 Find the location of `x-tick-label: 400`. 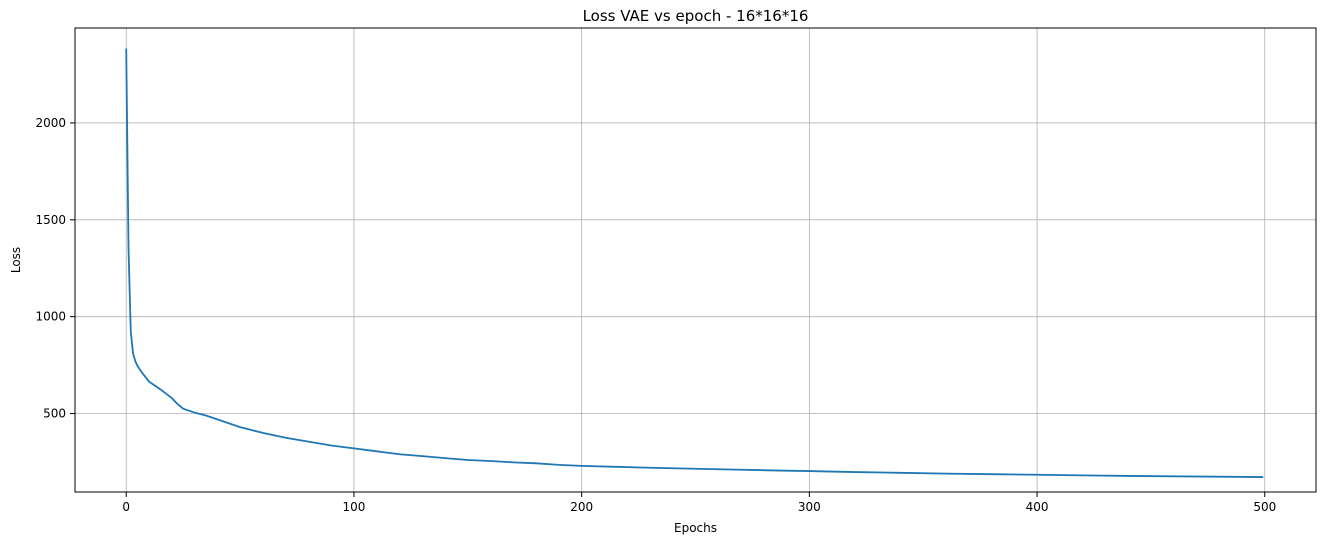

x-tick-label: 400 is located at coordinates (1037, 507).